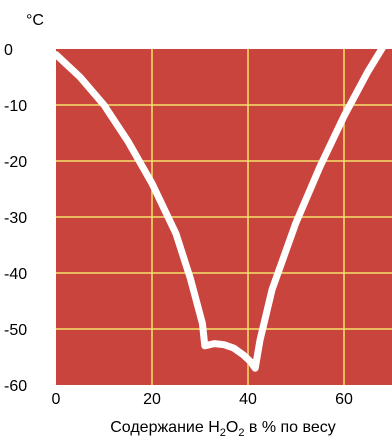 The width and height of the screenshot is (392, 441). I want to click on y-tick-label: -40, so click(15, 274).